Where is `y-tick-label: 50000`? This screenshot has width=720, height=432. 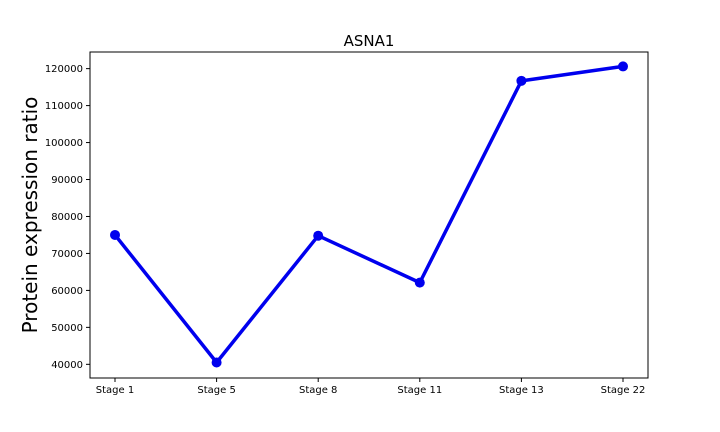
y-tick-label: 50000 is located at coordinates (67, 328).